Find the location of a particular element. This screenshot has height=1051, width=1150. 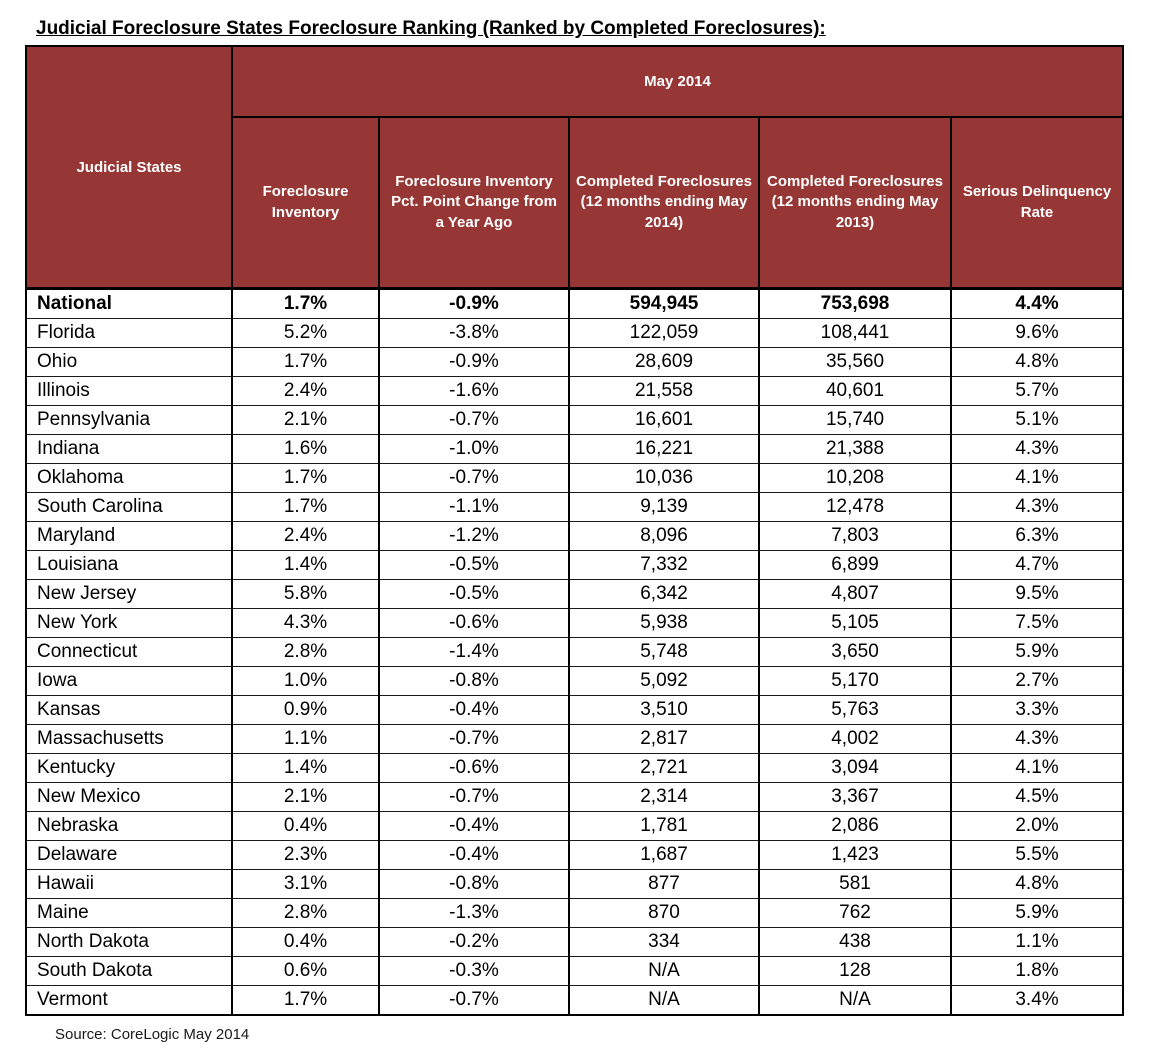

foreclosure-inventory-cell: 5.2% is located at coordinates (305, 333).